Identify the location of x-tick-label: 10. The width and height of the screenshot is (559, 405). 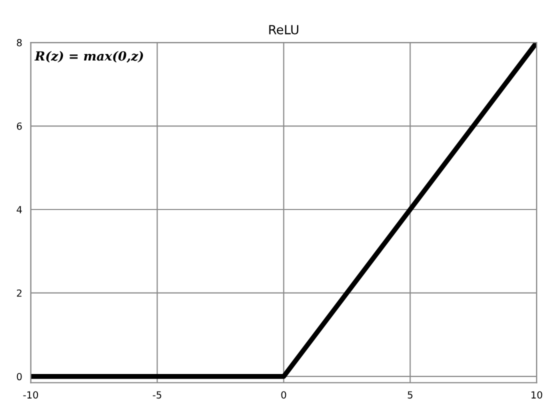
(537, 395).